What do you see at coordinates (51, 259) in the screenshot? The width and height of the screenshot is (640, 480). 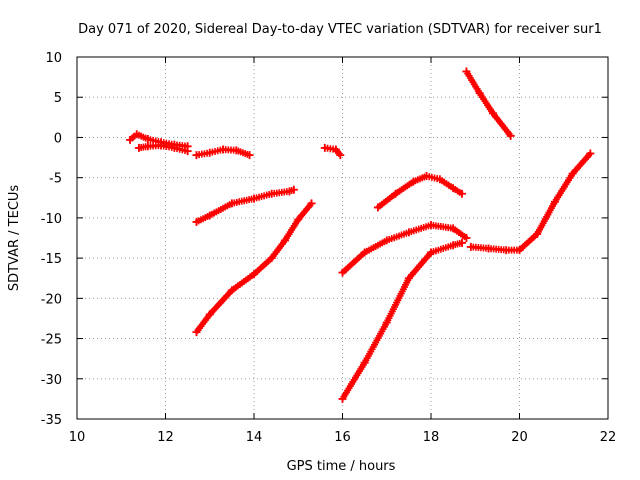 I see `y-tick-label: -15` at bounding box center [51, 259].